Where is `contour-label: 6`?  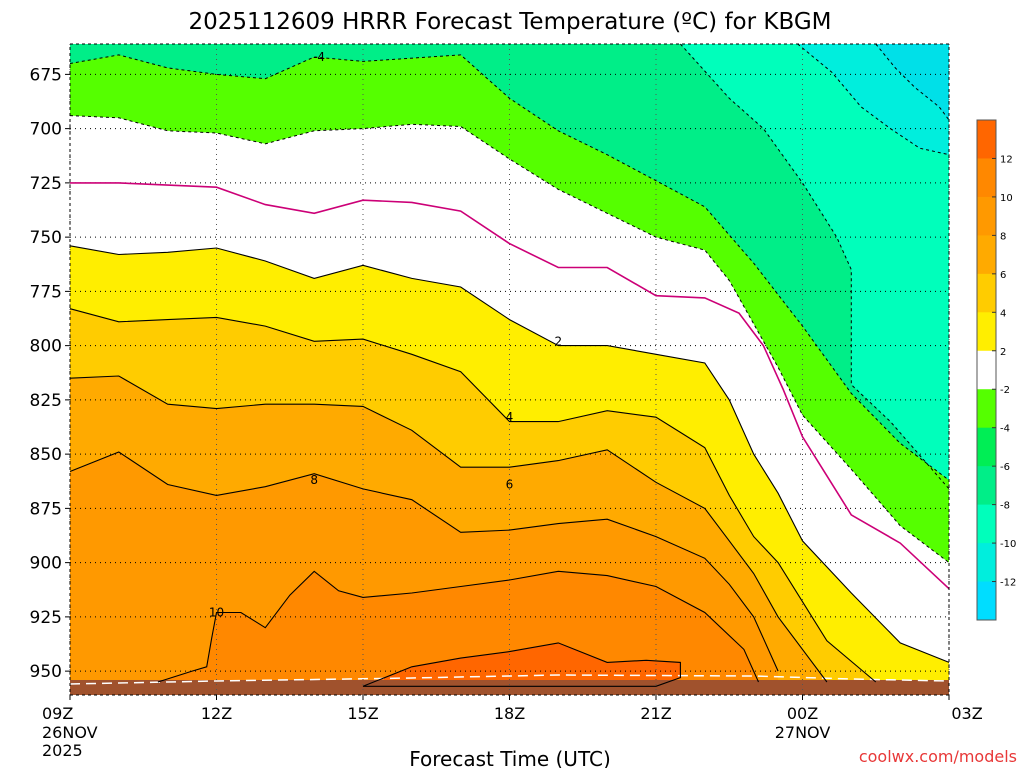 contour-label: 6 is located at coordinates (510, 485).